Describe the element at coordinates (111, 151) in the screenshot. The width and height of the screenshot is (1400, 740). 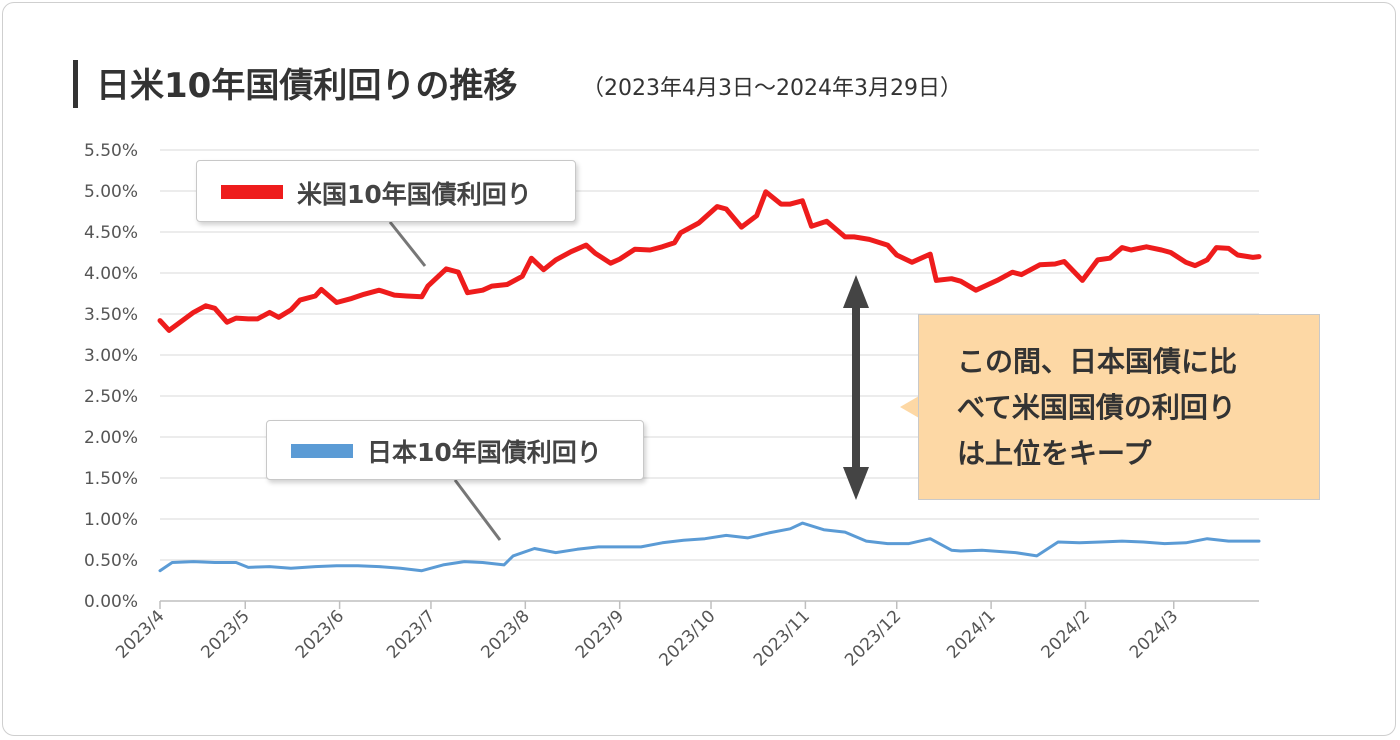
I see `y-tick-label: 5.50%` at that location.